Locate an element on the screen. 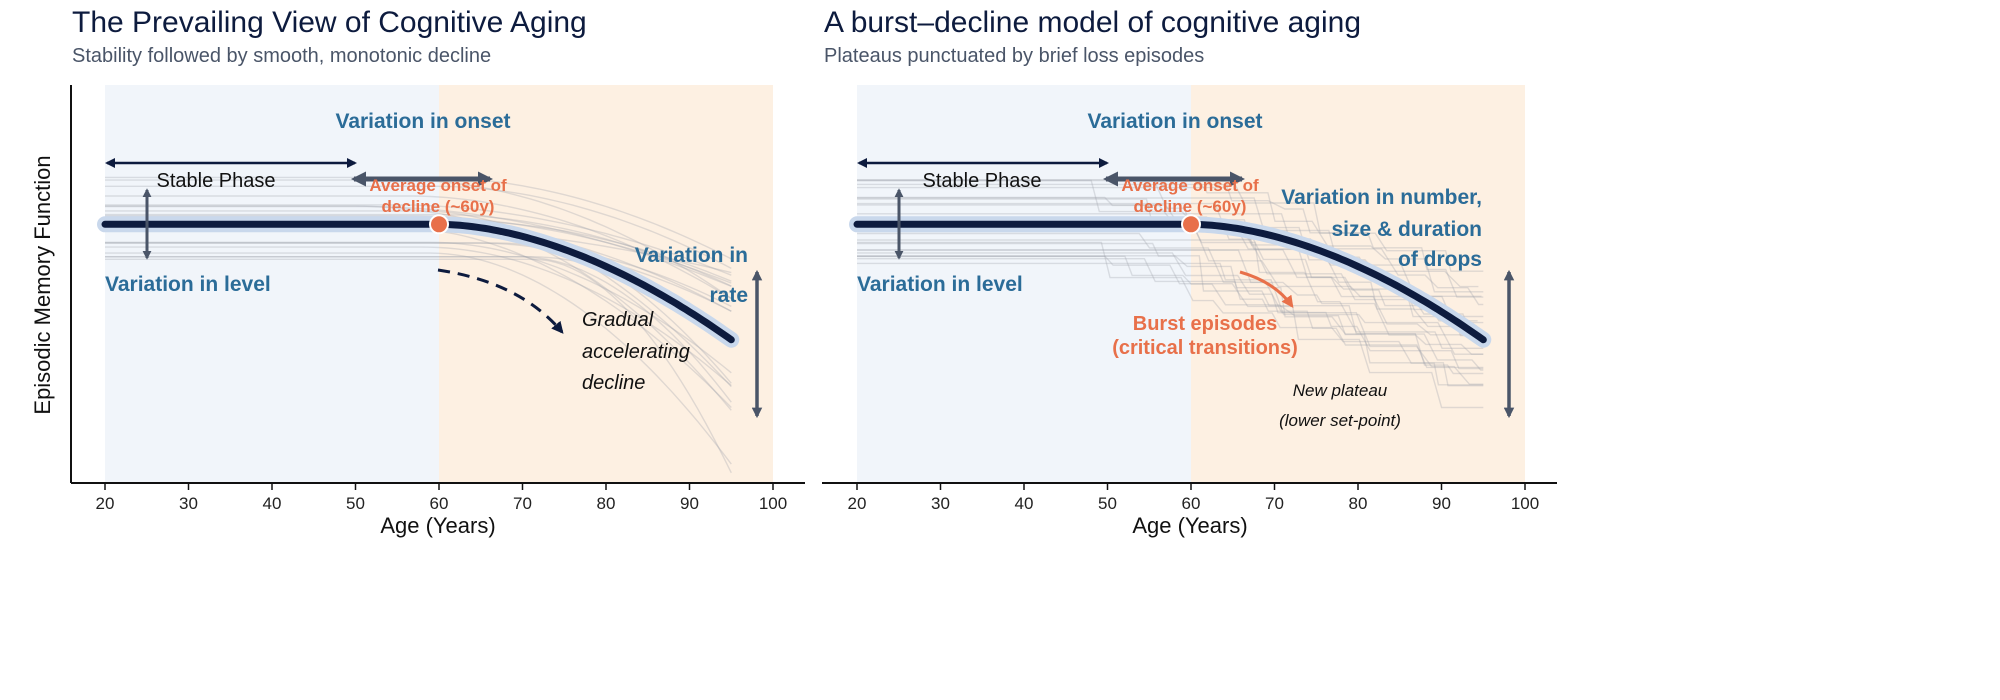 This screenshot has height=700, width=2000. new-plateau-label: New plateau is located at coordinates (1340, 390).